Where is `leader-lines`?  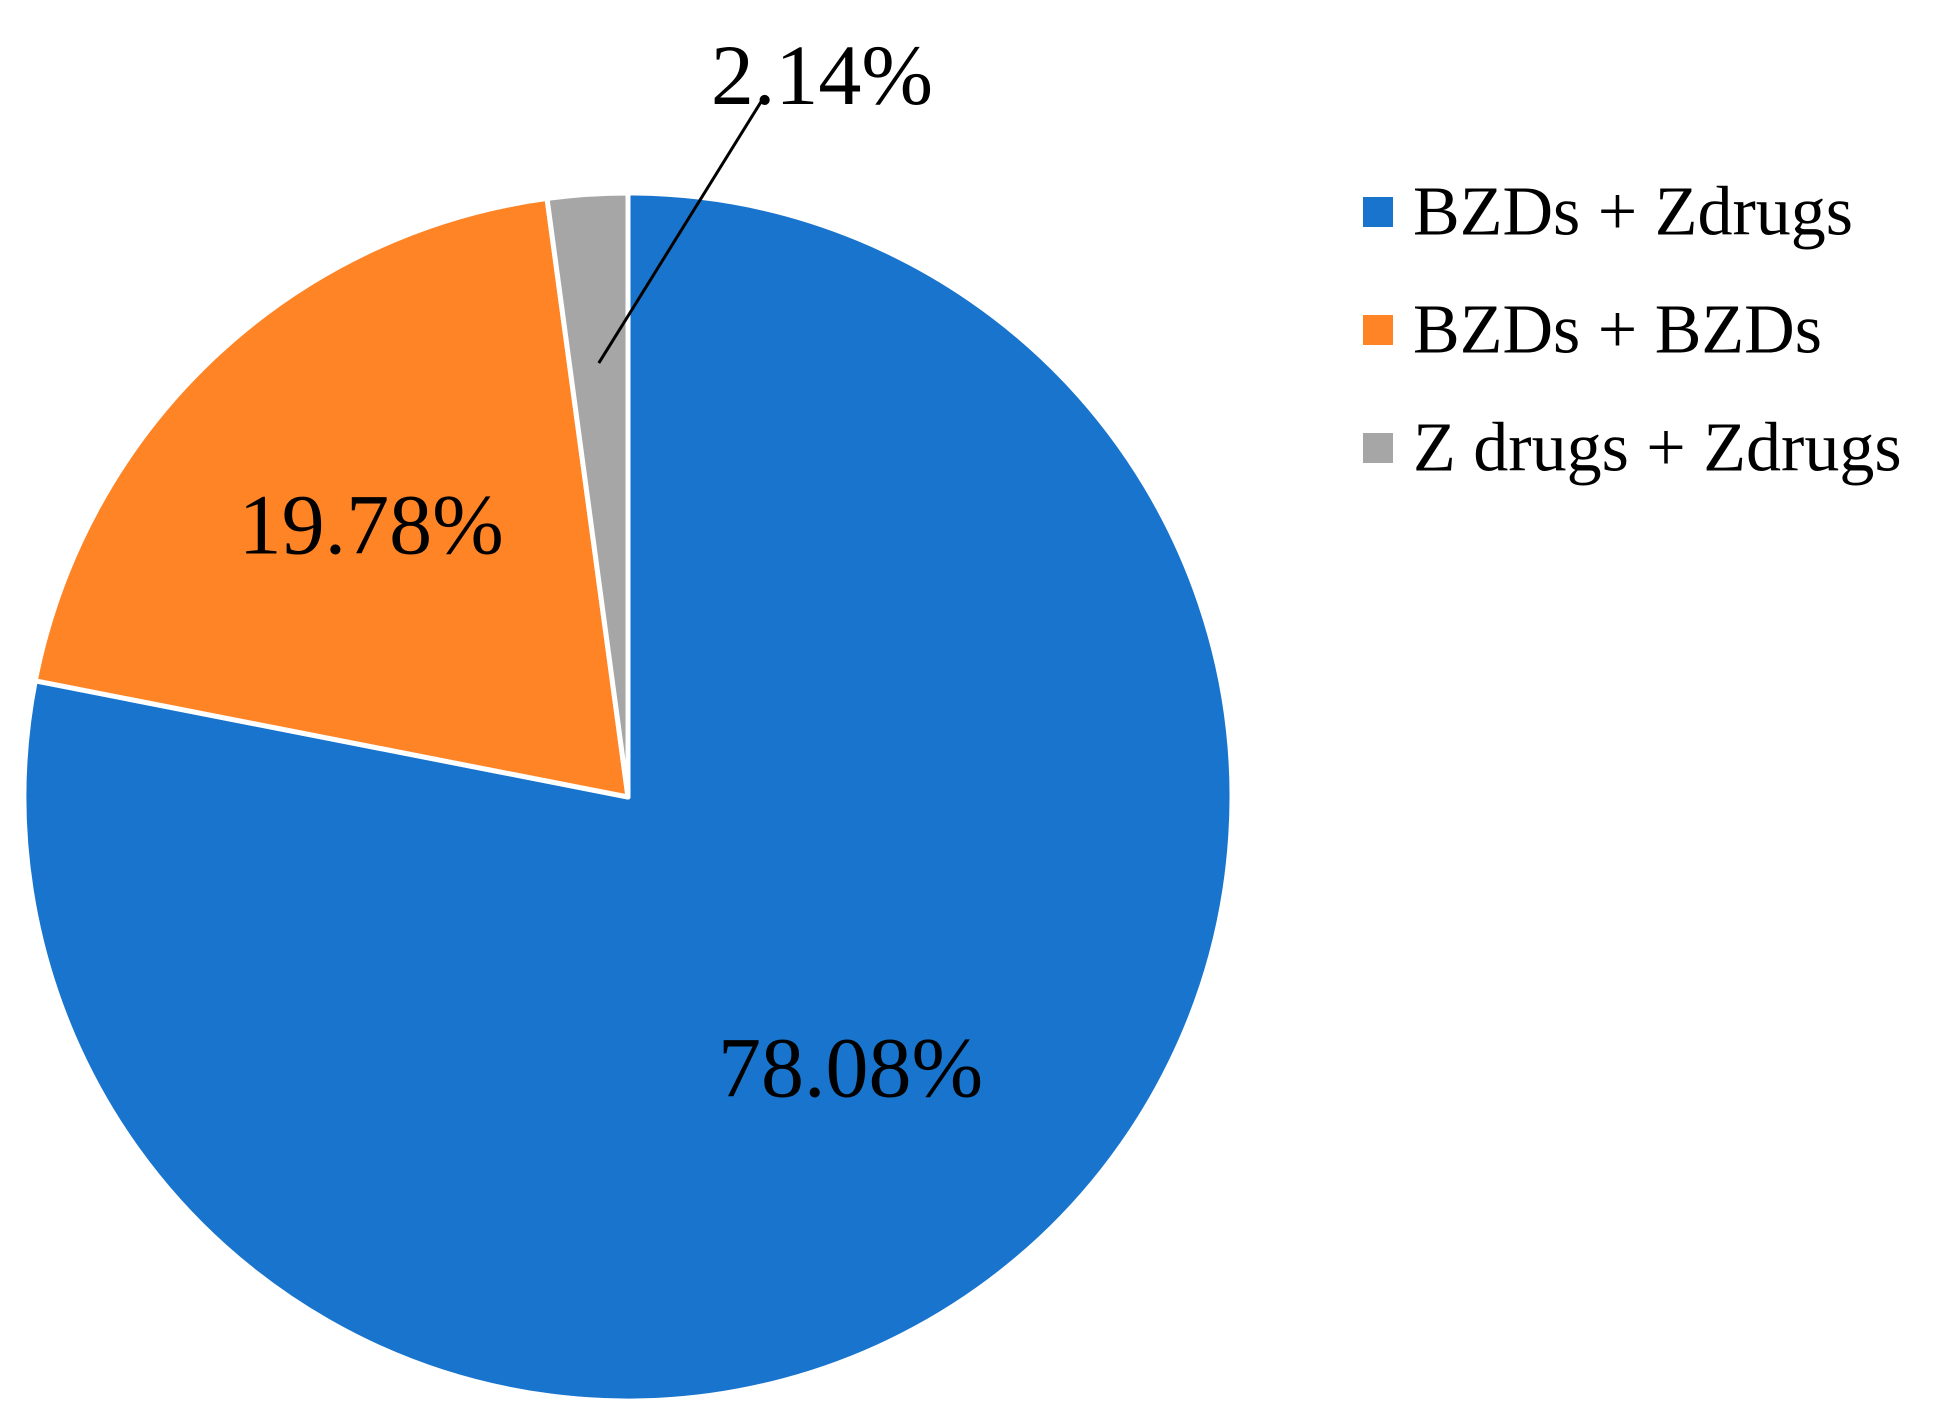
leader-lines is located at coordinates (681, 230).